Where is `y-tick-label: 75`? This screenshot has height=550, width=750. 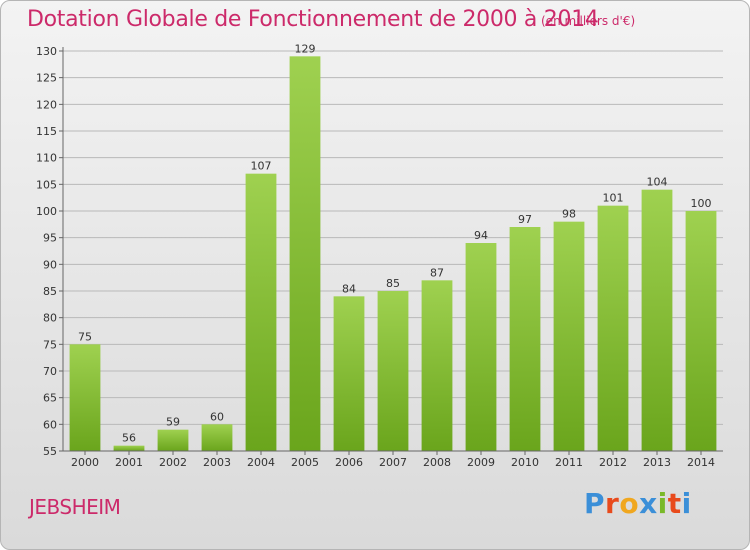 y-tick-label: 75 is located at coordinates (50, 344).